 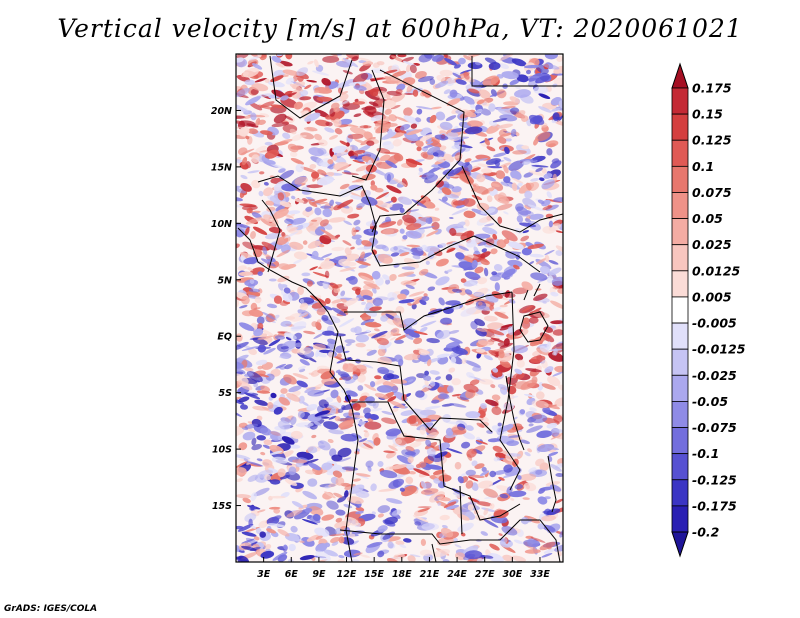 What do you see at coordinates (221, 111) in the screenshot?
I see `lat-tick-label: 20N` at bounding box center [221, 111].